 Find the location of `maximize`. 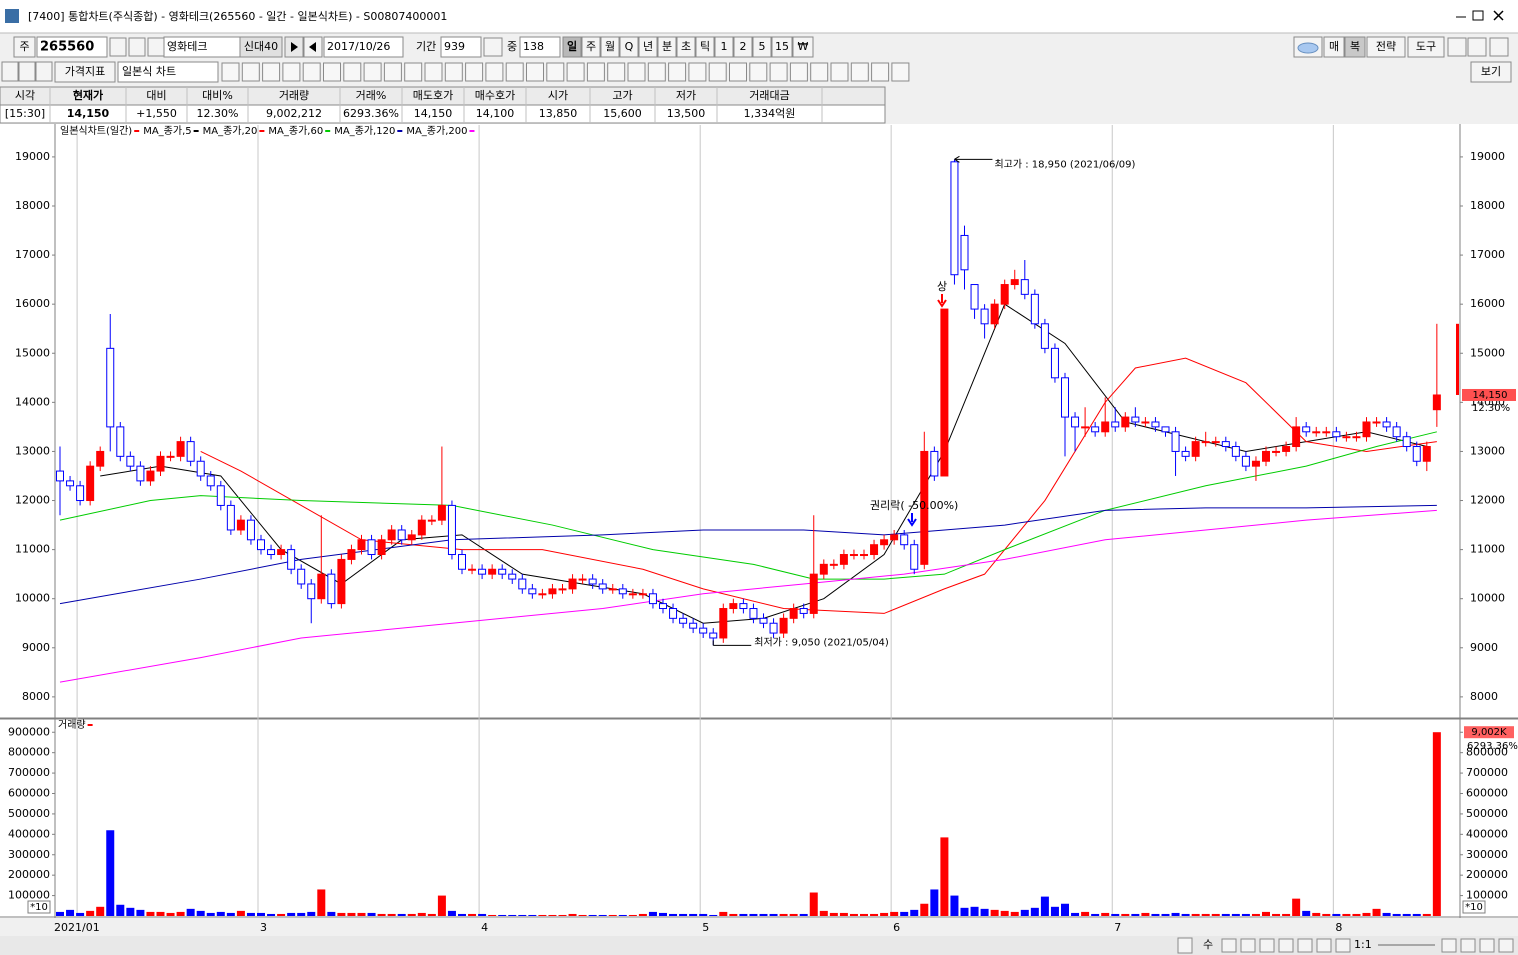

maximize is located at coordinates (1478, 15).